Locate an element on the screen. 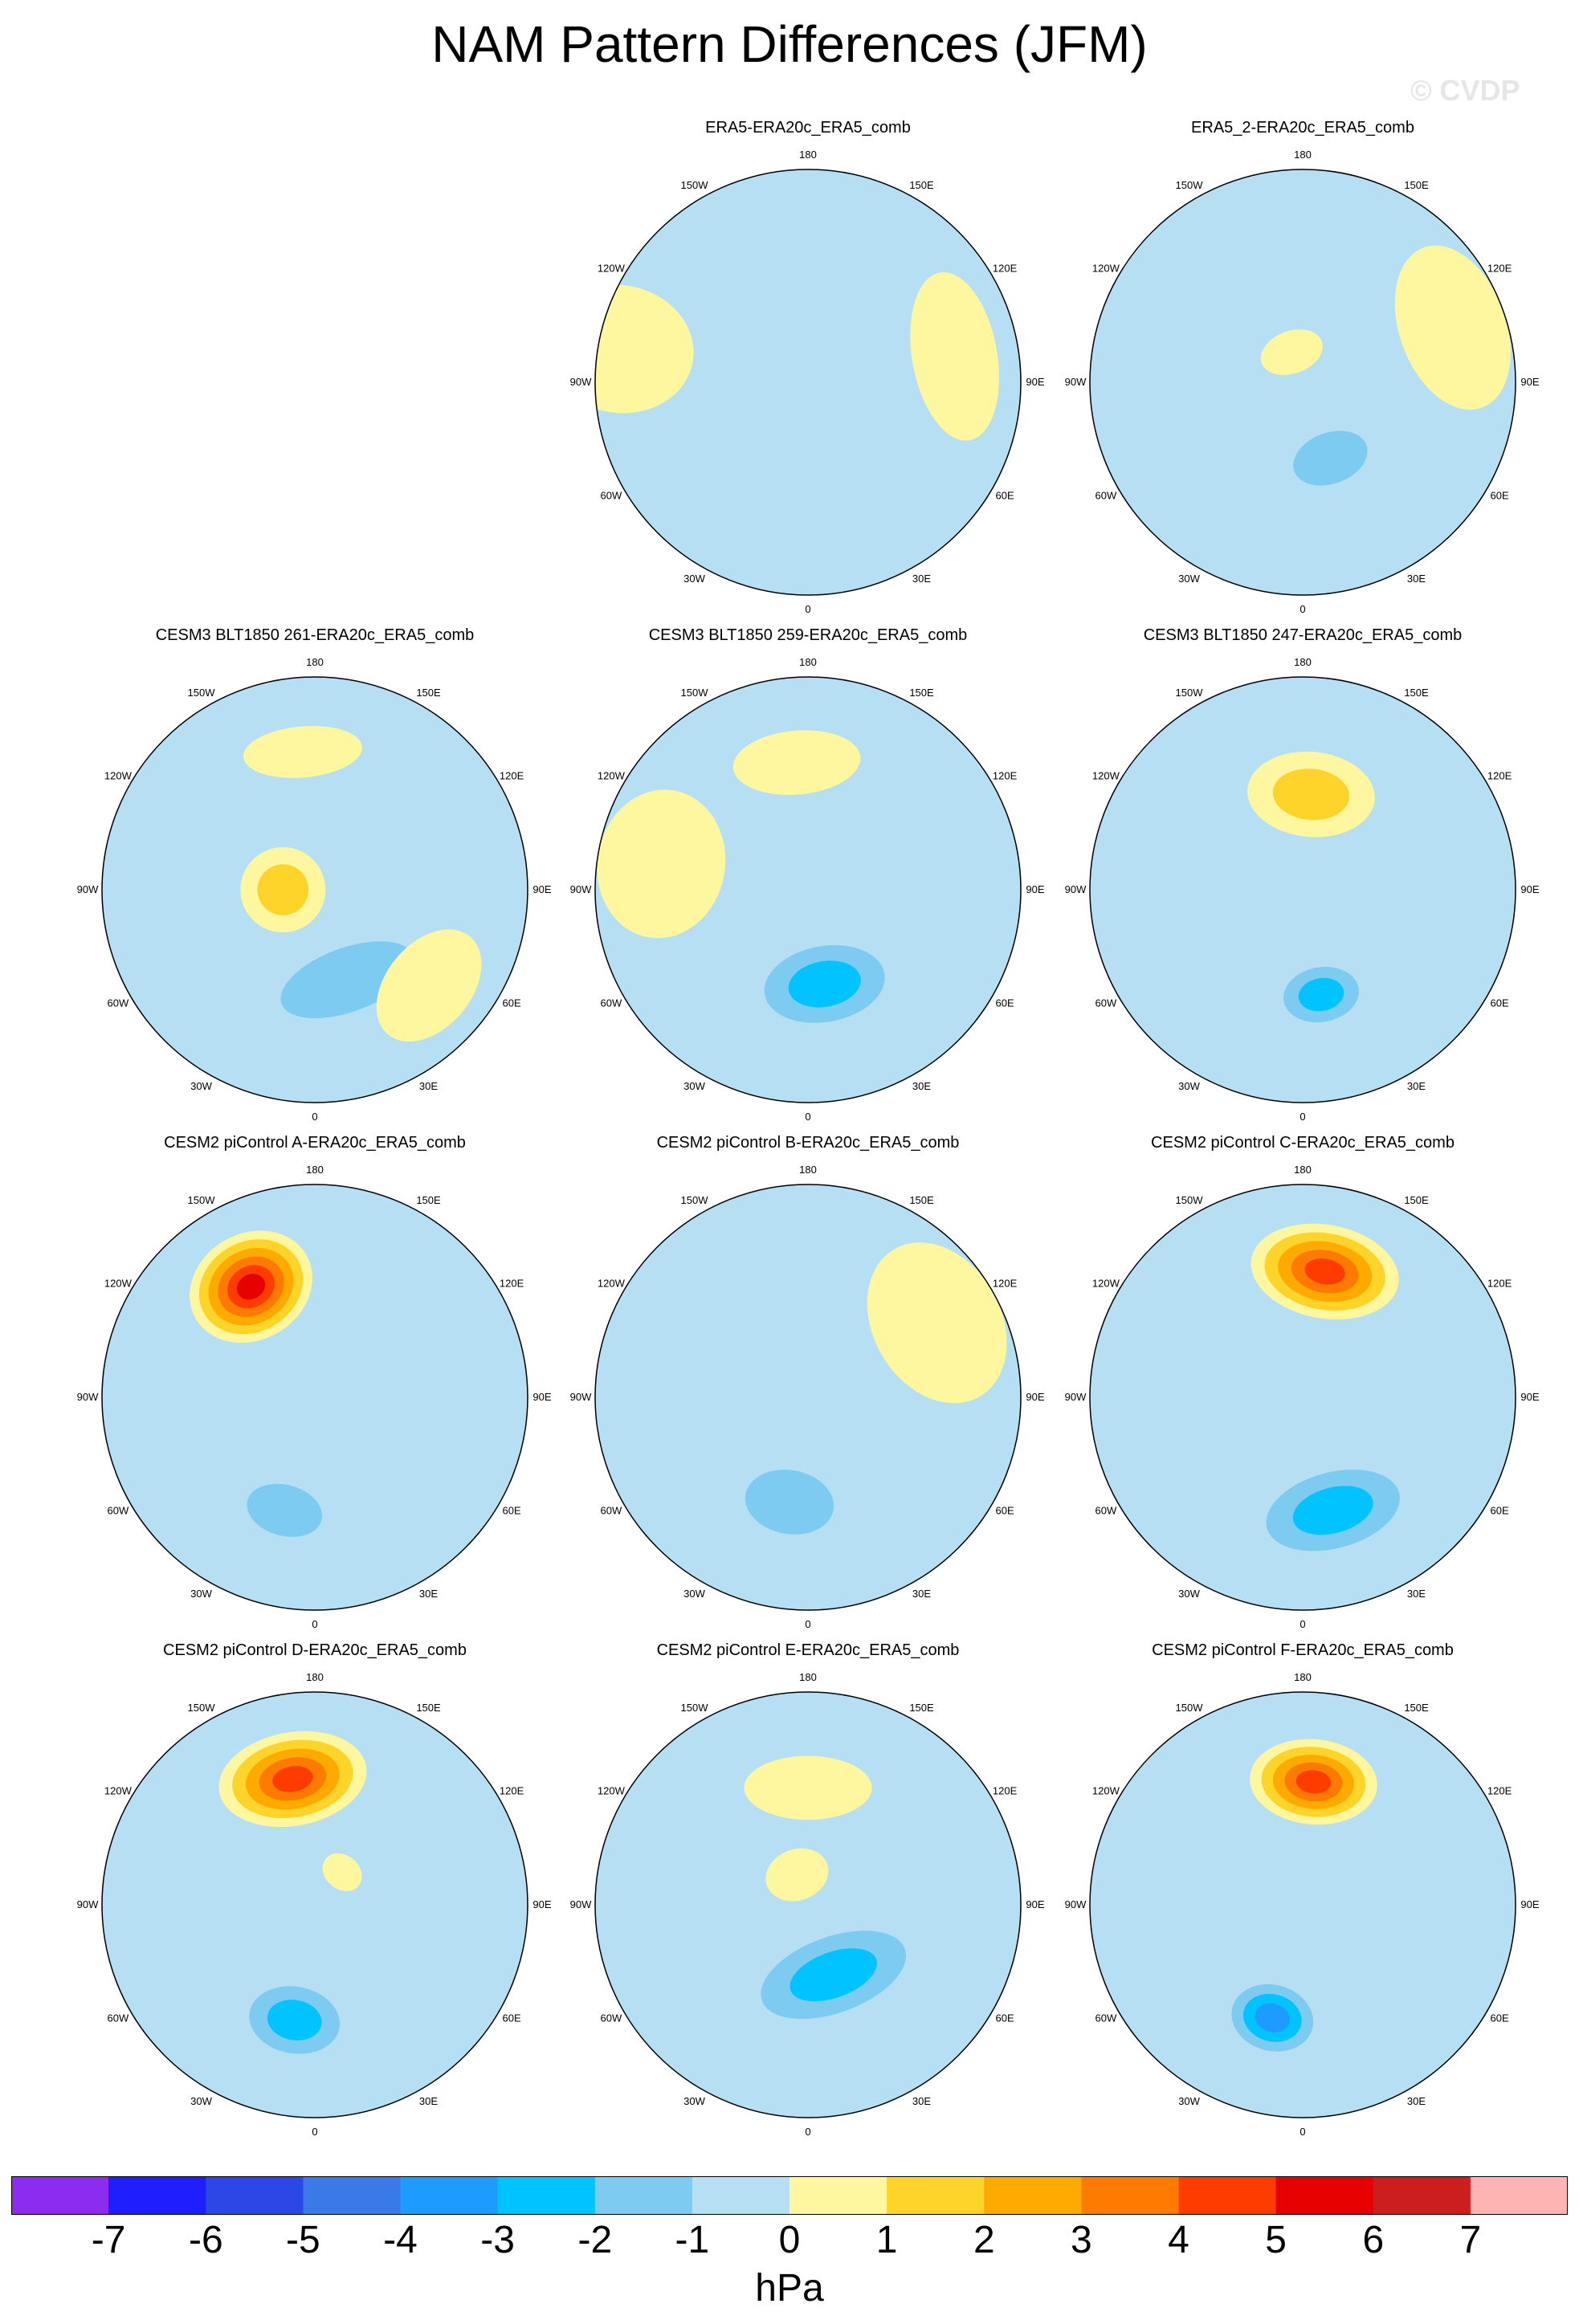  colorbar-tick-label: 0 is located at coordinates (789, 2240).